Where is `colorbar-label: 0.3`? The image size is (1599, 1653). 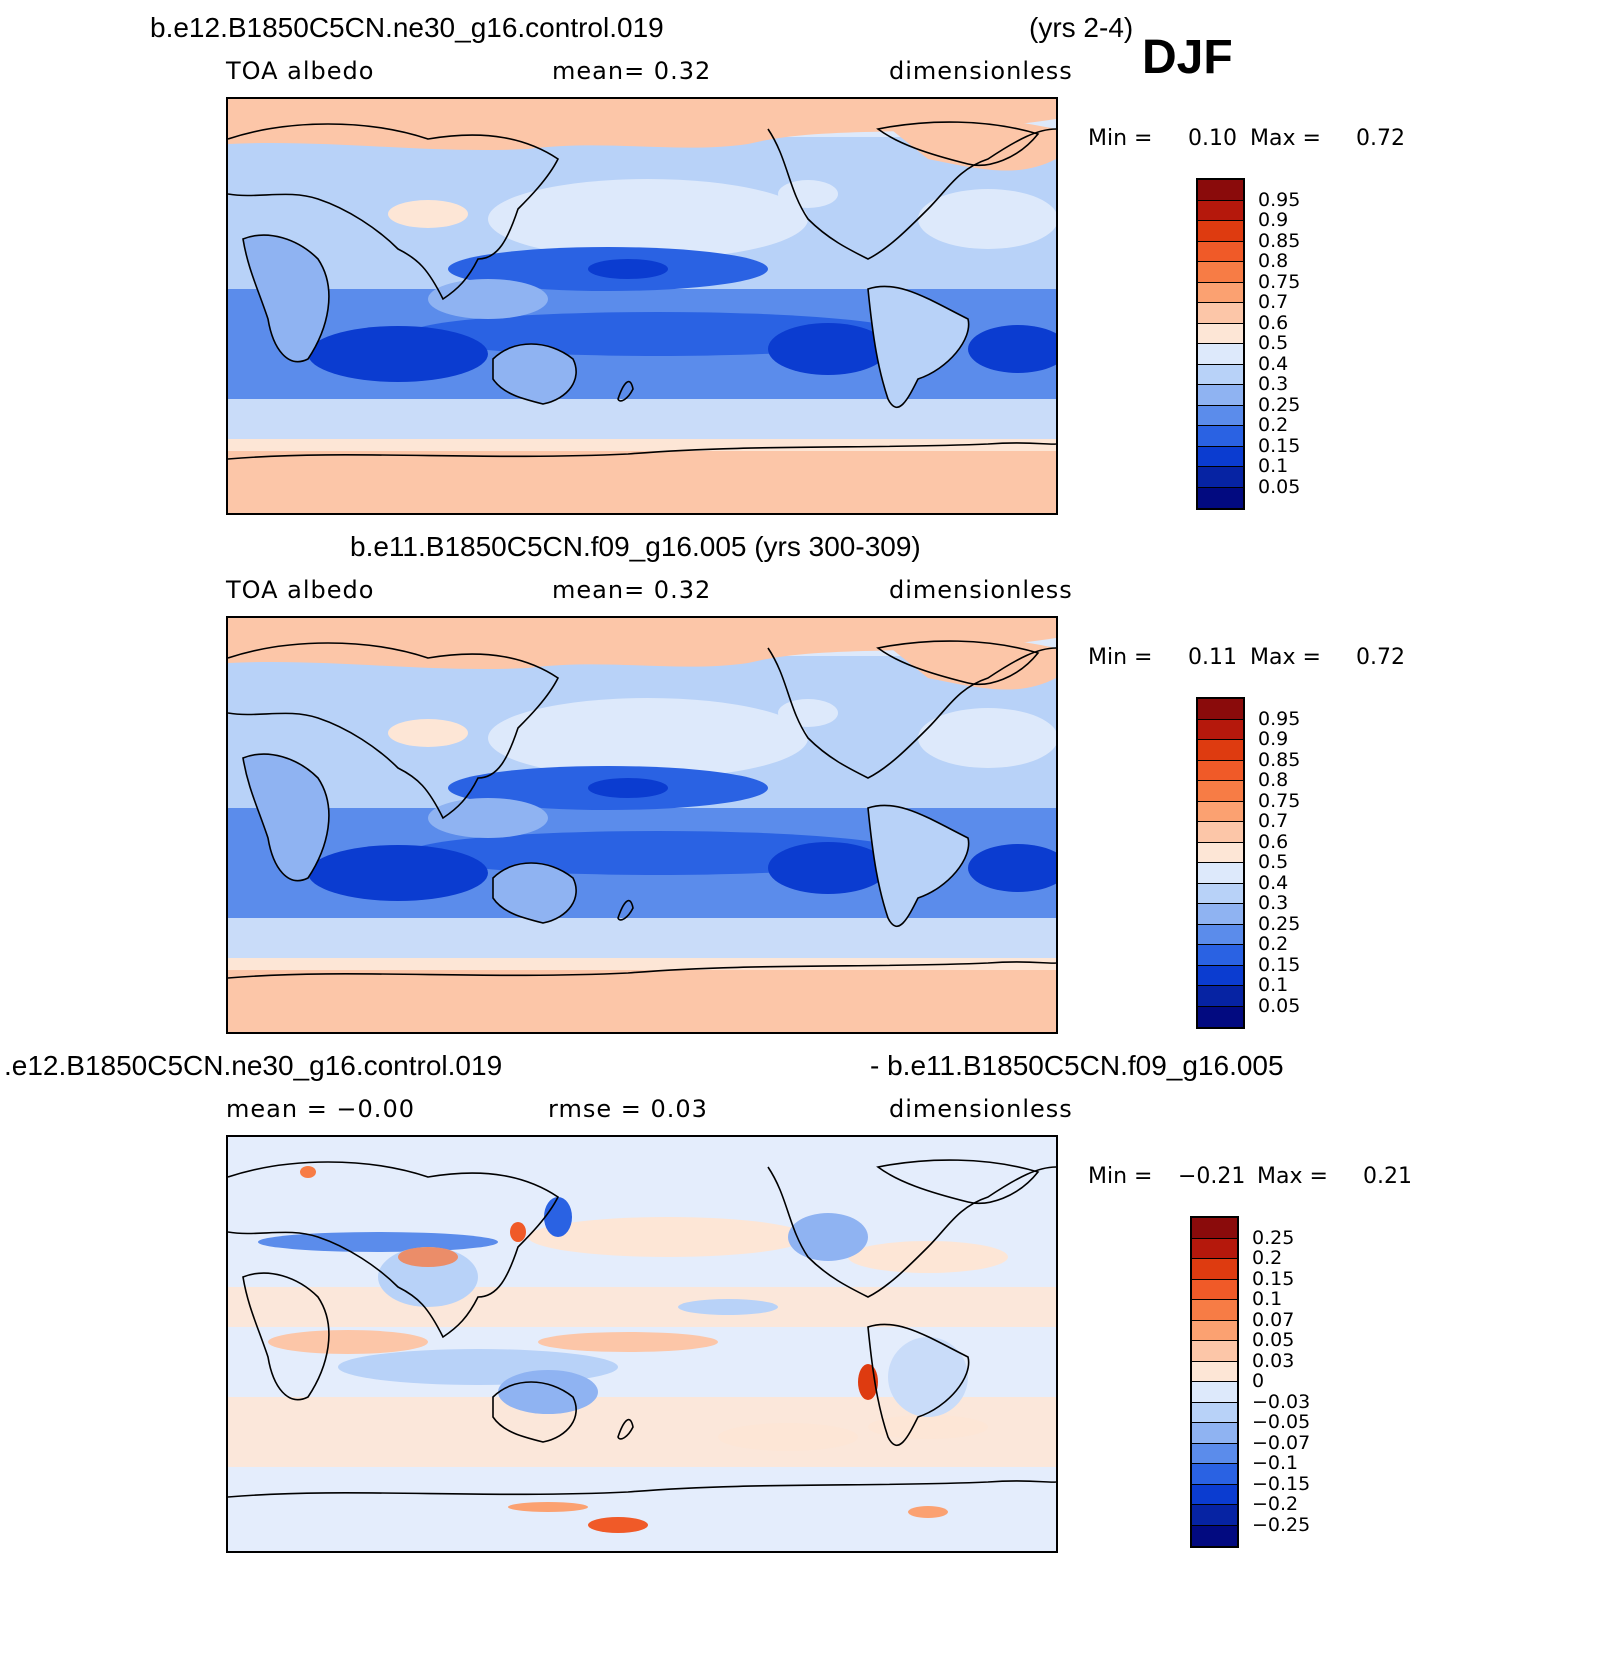
colorbar-label: 0.3 is located at coordinates (1273, 903).